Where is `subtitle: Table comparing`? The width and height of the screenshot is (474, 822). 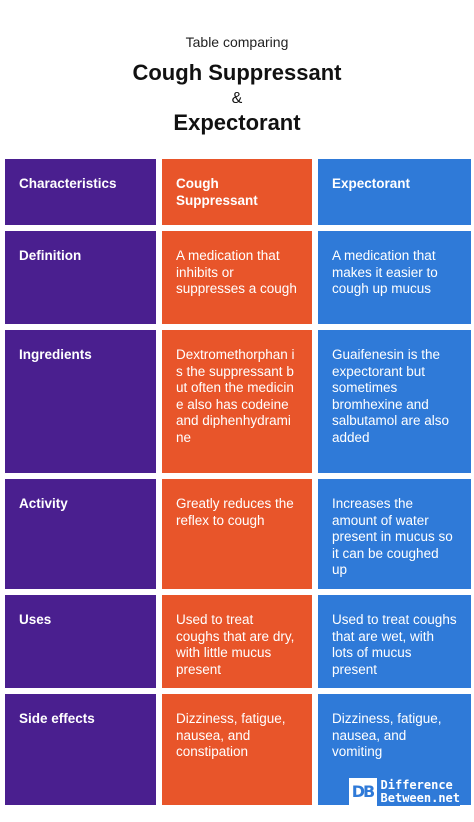 subtitle: Table comparing is located at coordinates (237, 42).